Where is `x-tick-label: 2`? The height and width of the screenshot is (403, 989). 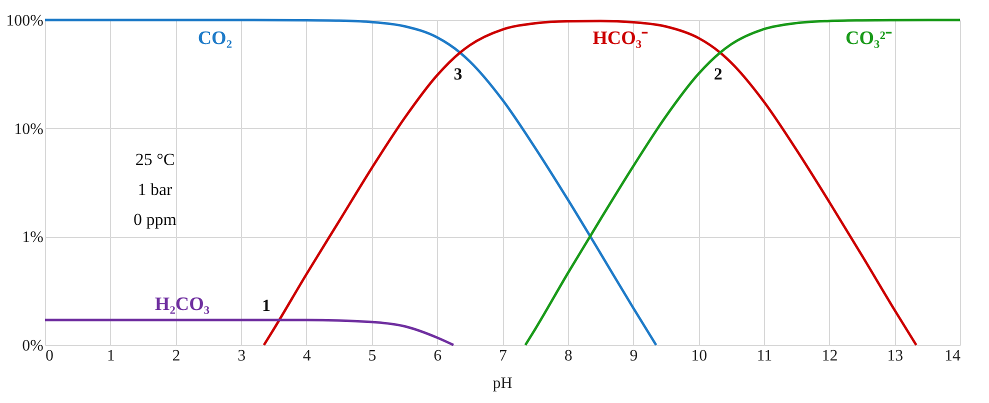
x-tick-label: 2 is located at coordinates (176, 356).